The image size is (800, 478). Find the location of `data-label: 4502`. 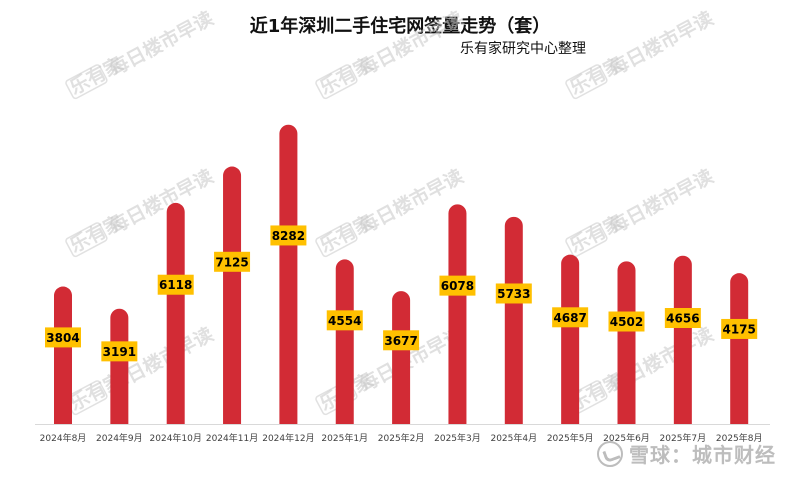

data-label: 4502 is located at coordinates (626, 322).